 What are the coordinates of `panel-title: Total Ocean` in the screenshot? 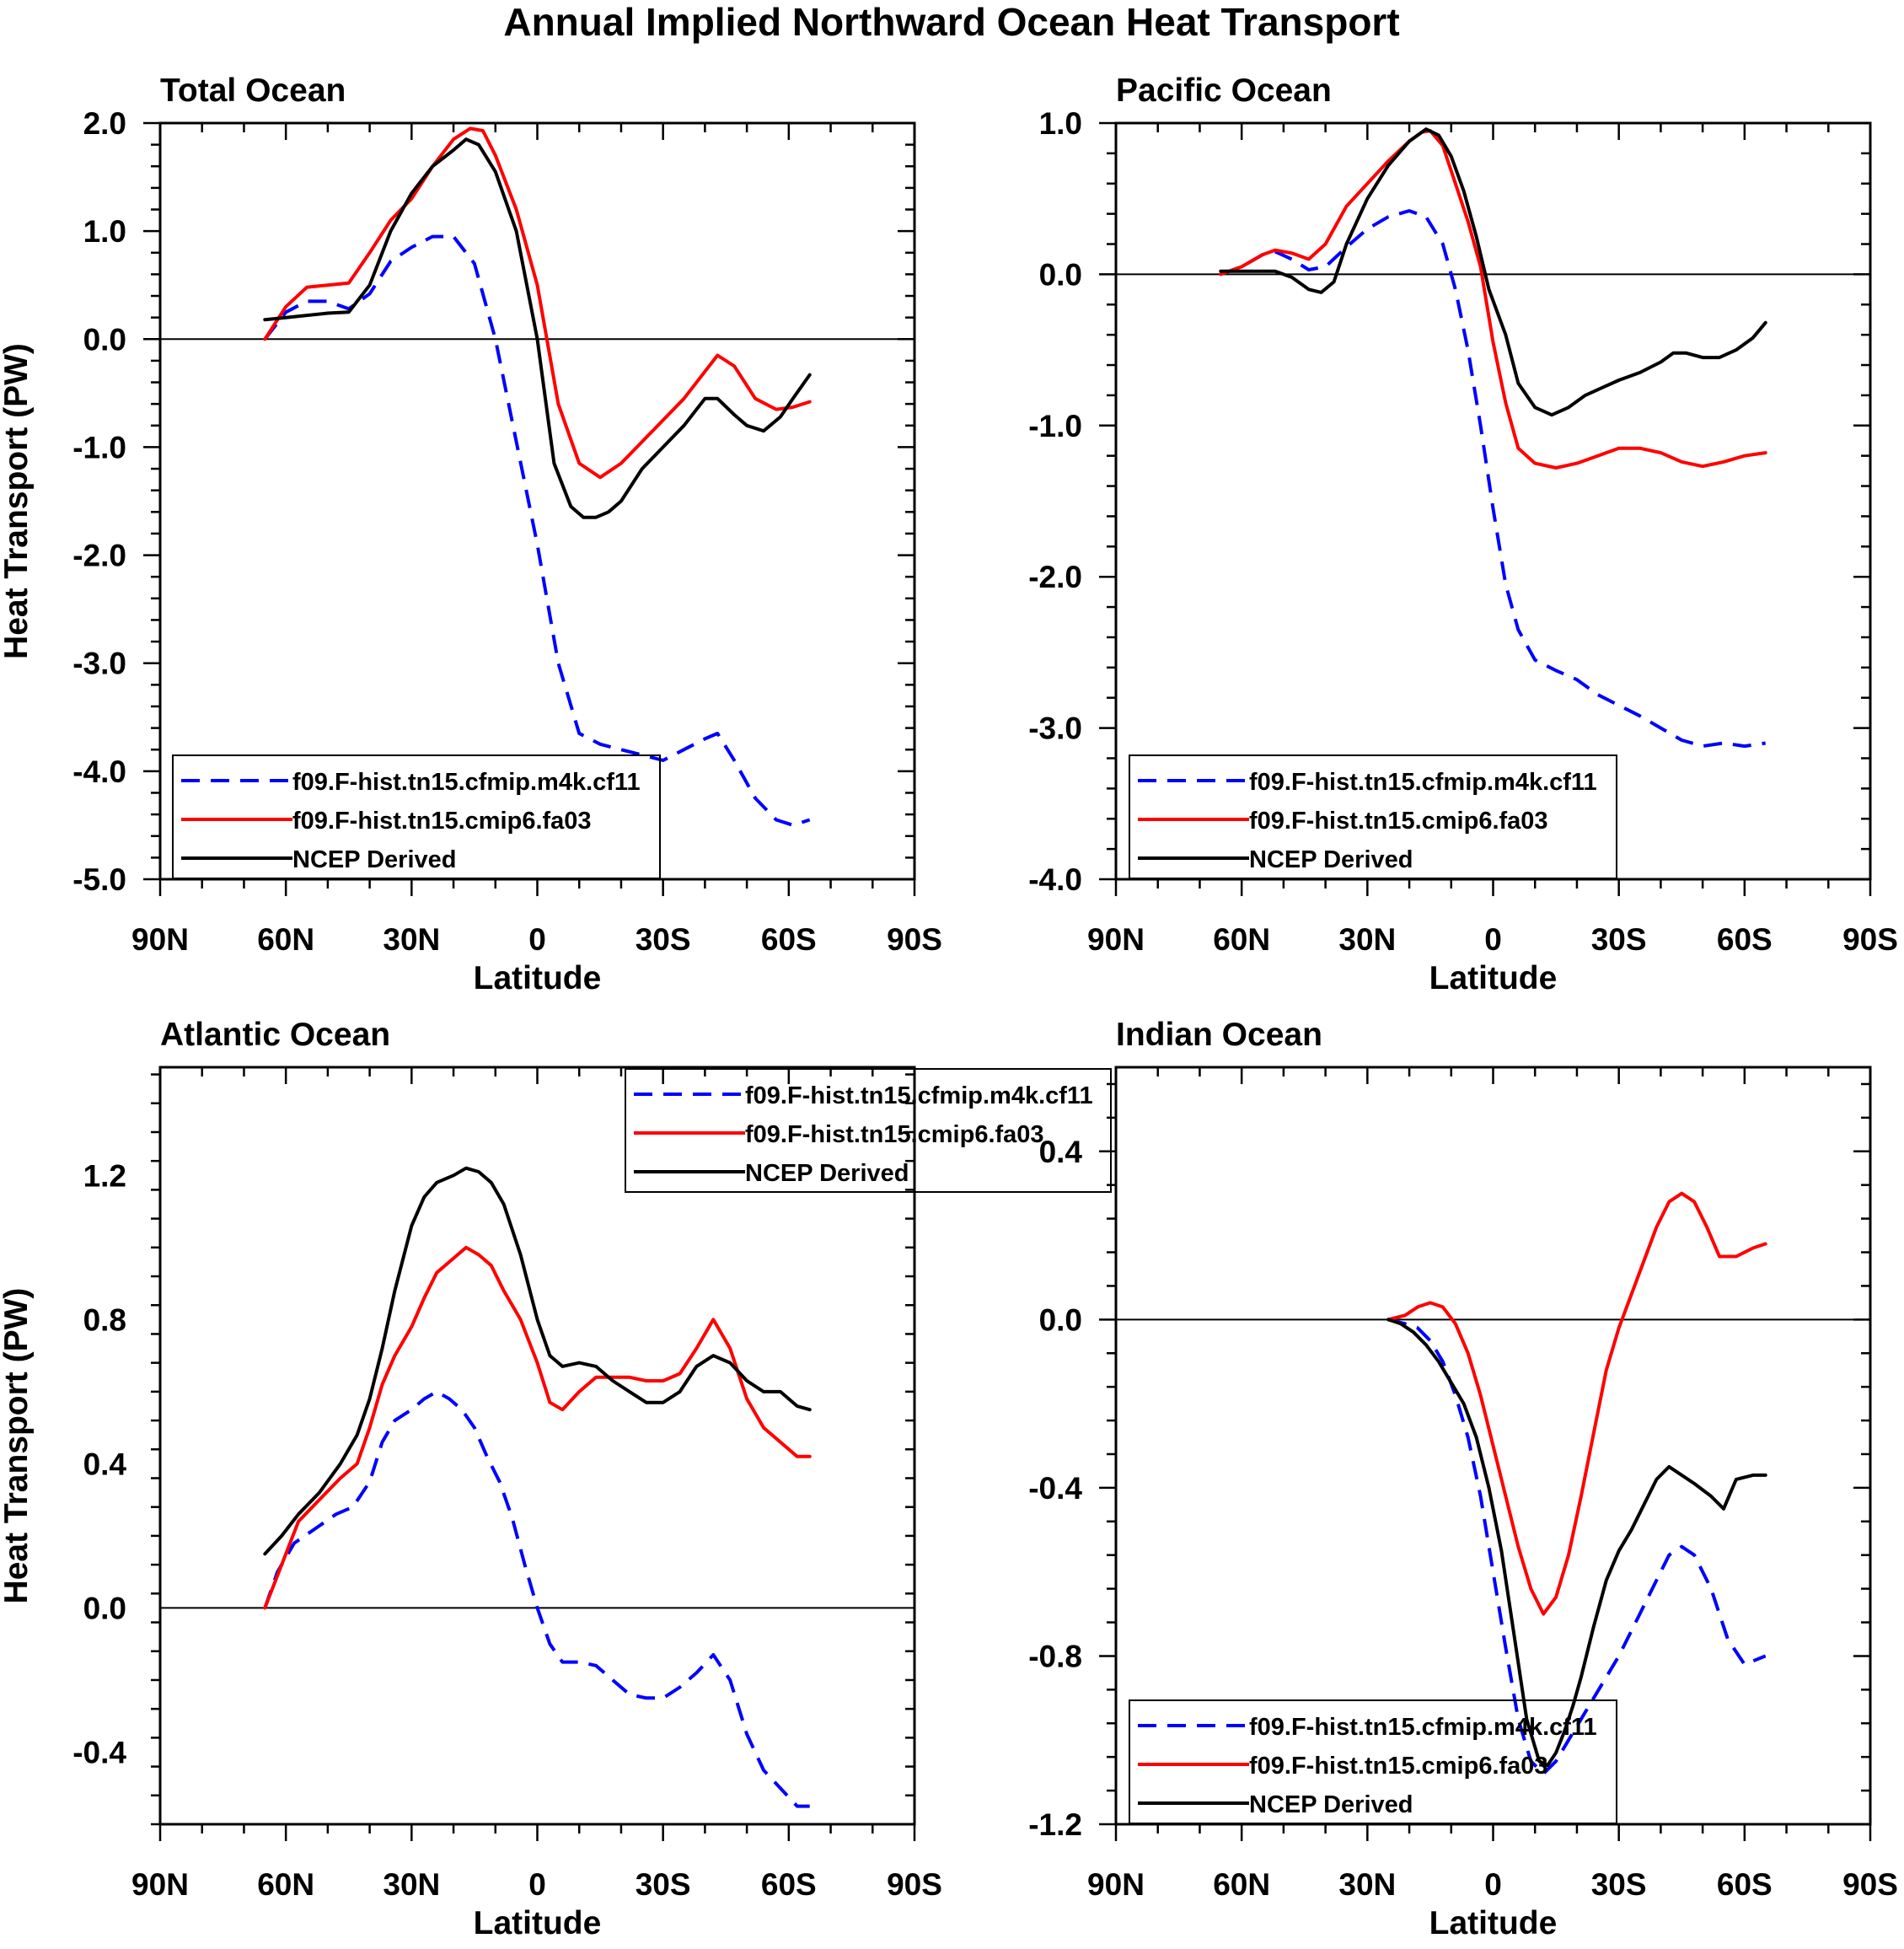 It's located at (253, 90).